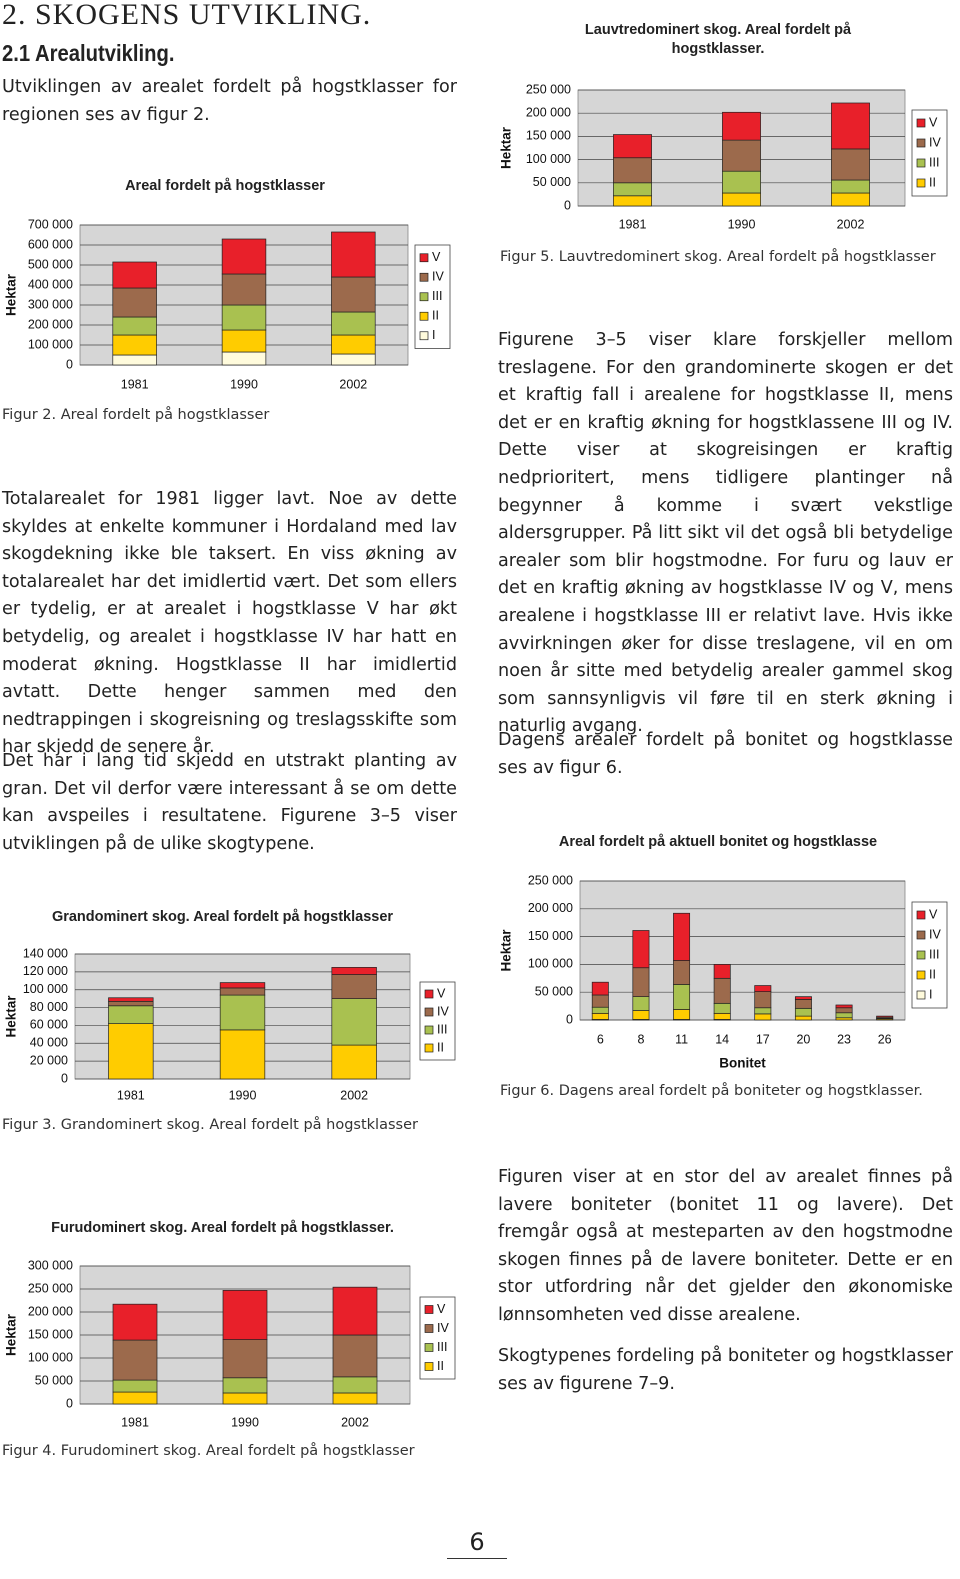 The height and width of the screenshot is (1579, 960). What do you see at coordinates (763, 1039) in the screenshot?
I see `x-tick-label: 17` at bounding box center [763, 1039].